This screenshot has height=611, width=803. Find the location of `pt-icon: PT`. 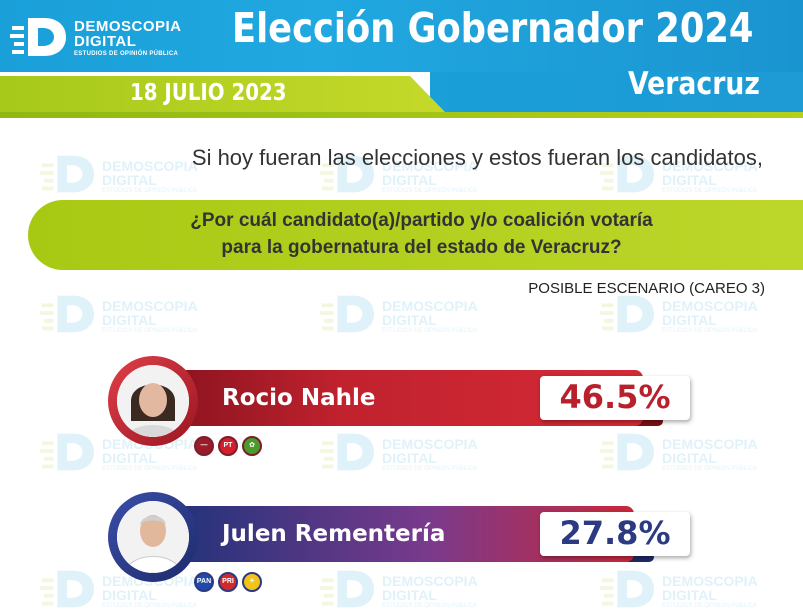

pt-icon: PT is located at coordinates (228, 446).